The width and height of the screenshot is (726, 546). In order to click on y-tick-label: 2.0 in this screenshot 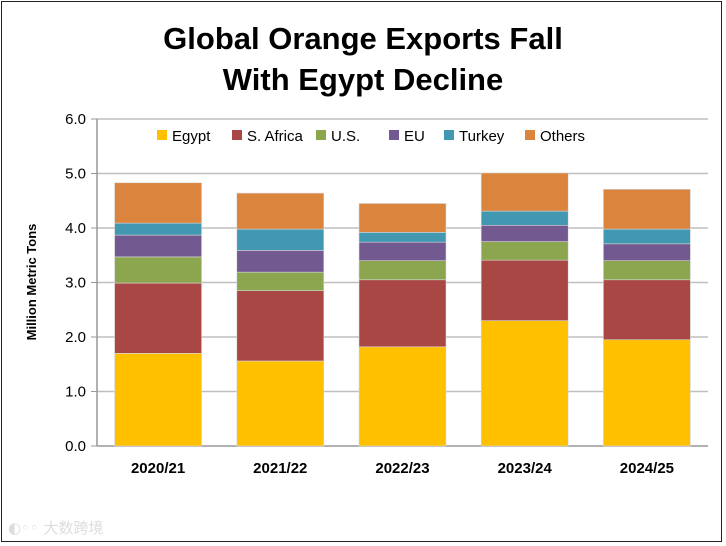, I will do `click(75, 337)`.